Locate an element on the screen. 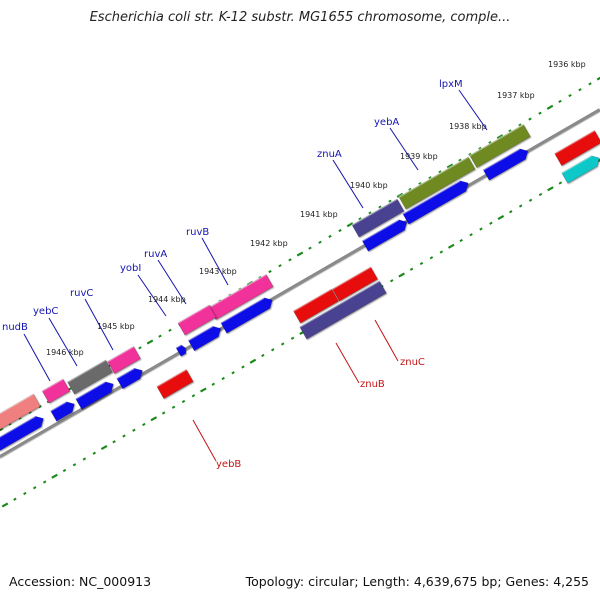  gene-block-lpxm is located at coordinates (500, 146).